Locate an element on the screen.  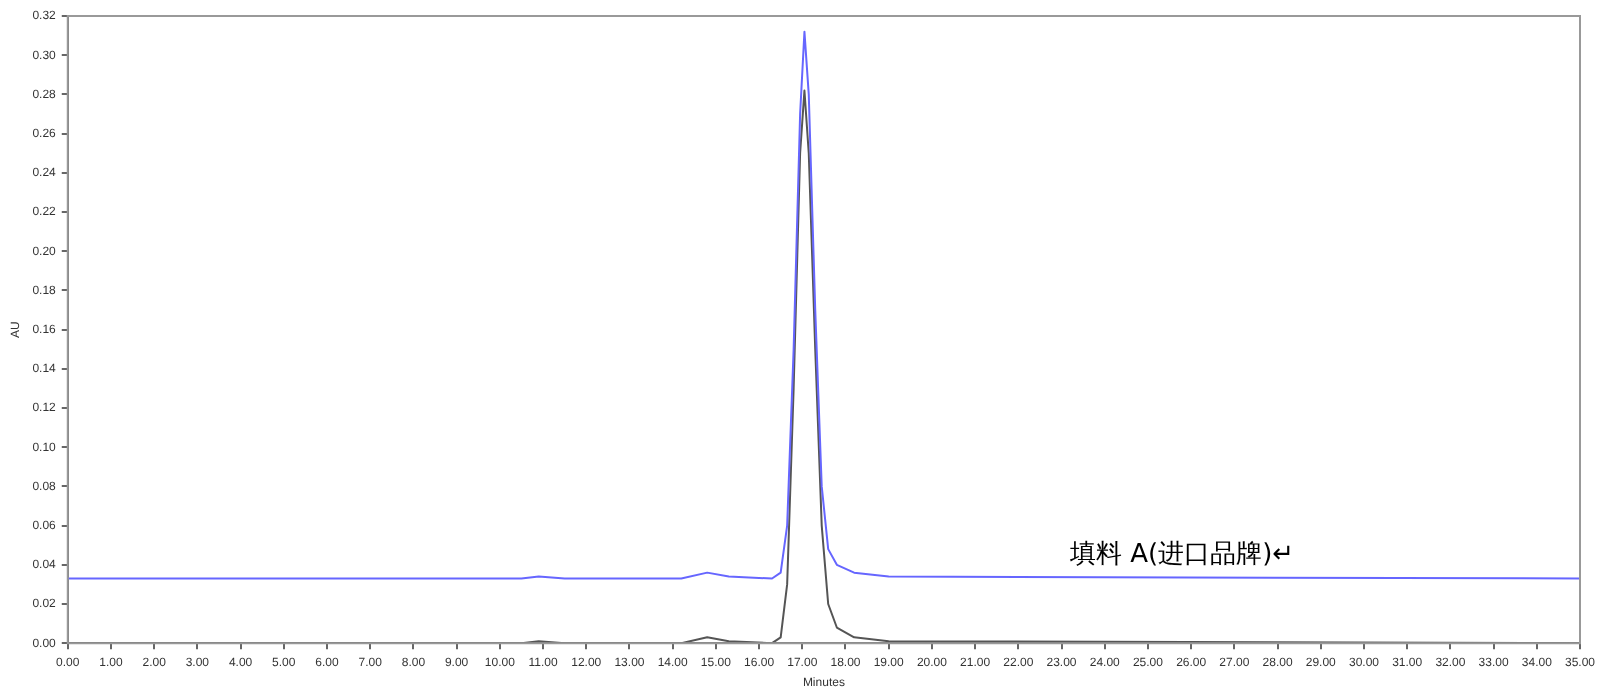
series-label: 填料 A(进口品牌)↵ is located at coordinates (1181, 555).